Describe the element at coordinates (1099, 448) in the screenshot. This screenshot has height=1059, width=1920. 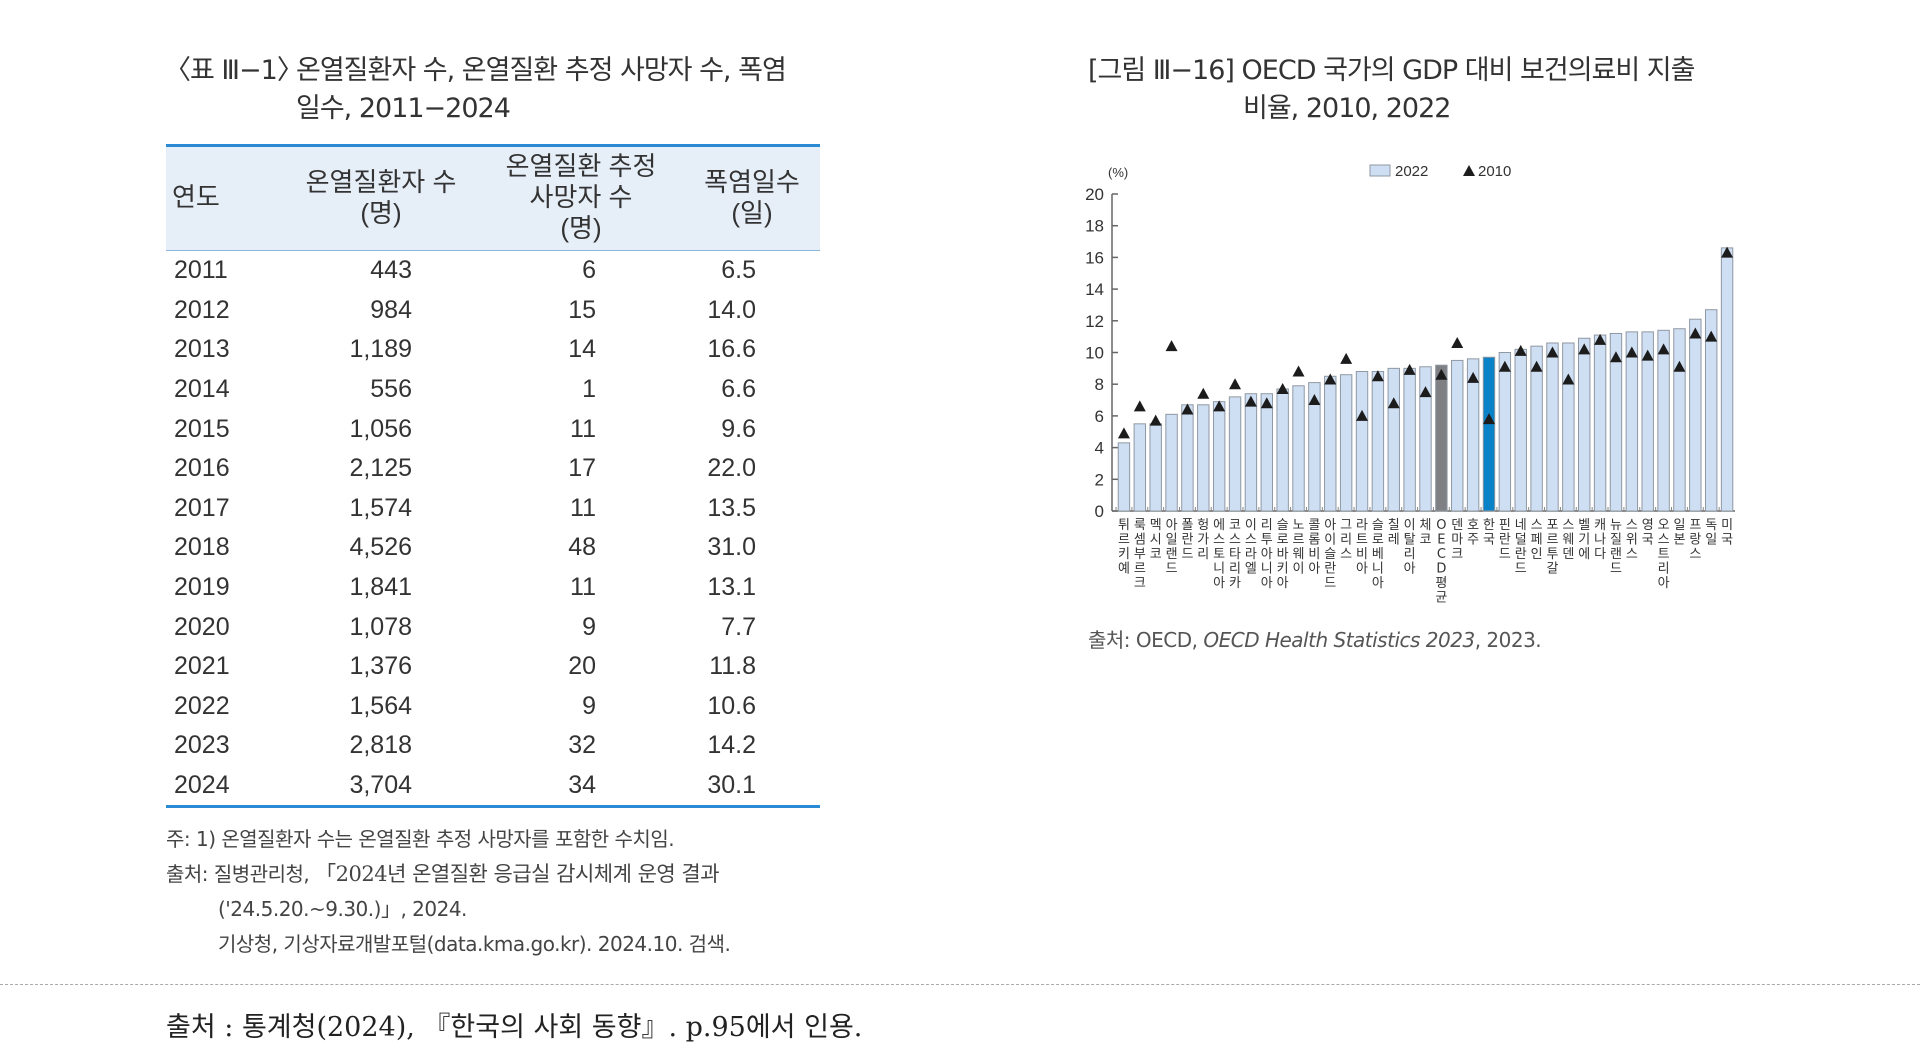
I see `y-tick-label: 4` at that location.